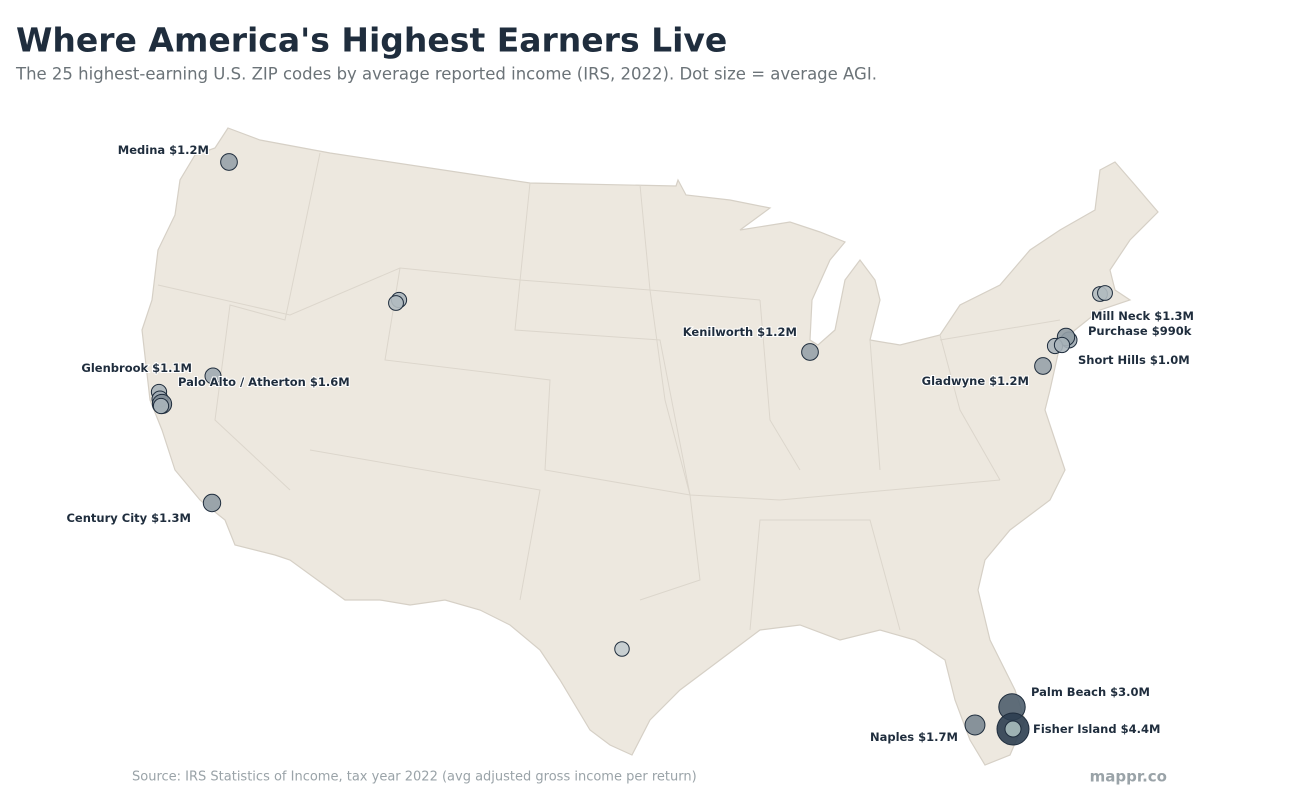  I want to click on zip-value-label: $1.0M, so click(1170, 360).